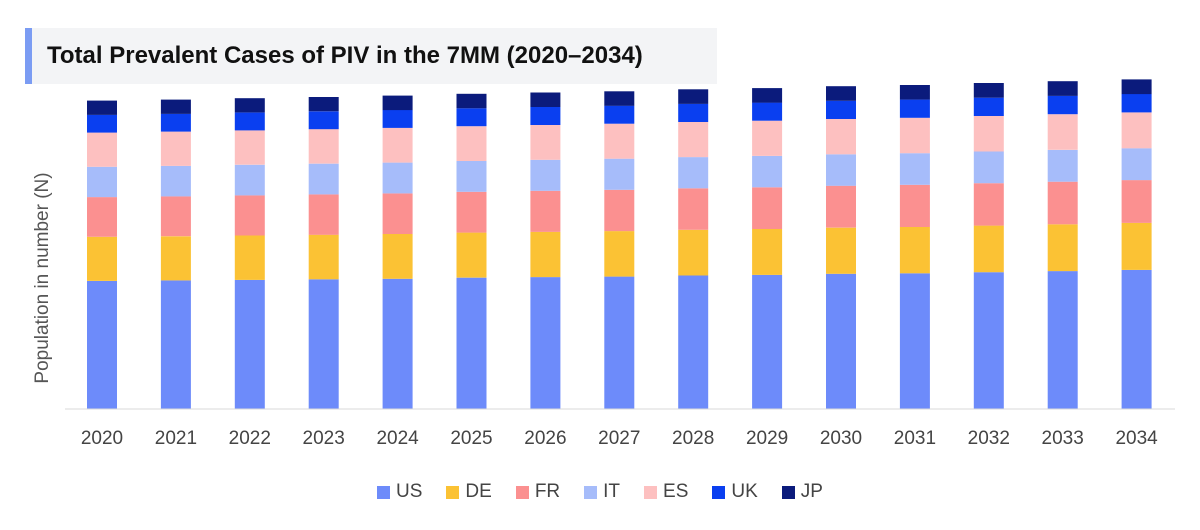 The height and width of the screenshot is (530, 1200). What do you see at coordinates (914, 92) in the screenshot?
I see `bar-jp-2031` at bounding box center [914, 92].